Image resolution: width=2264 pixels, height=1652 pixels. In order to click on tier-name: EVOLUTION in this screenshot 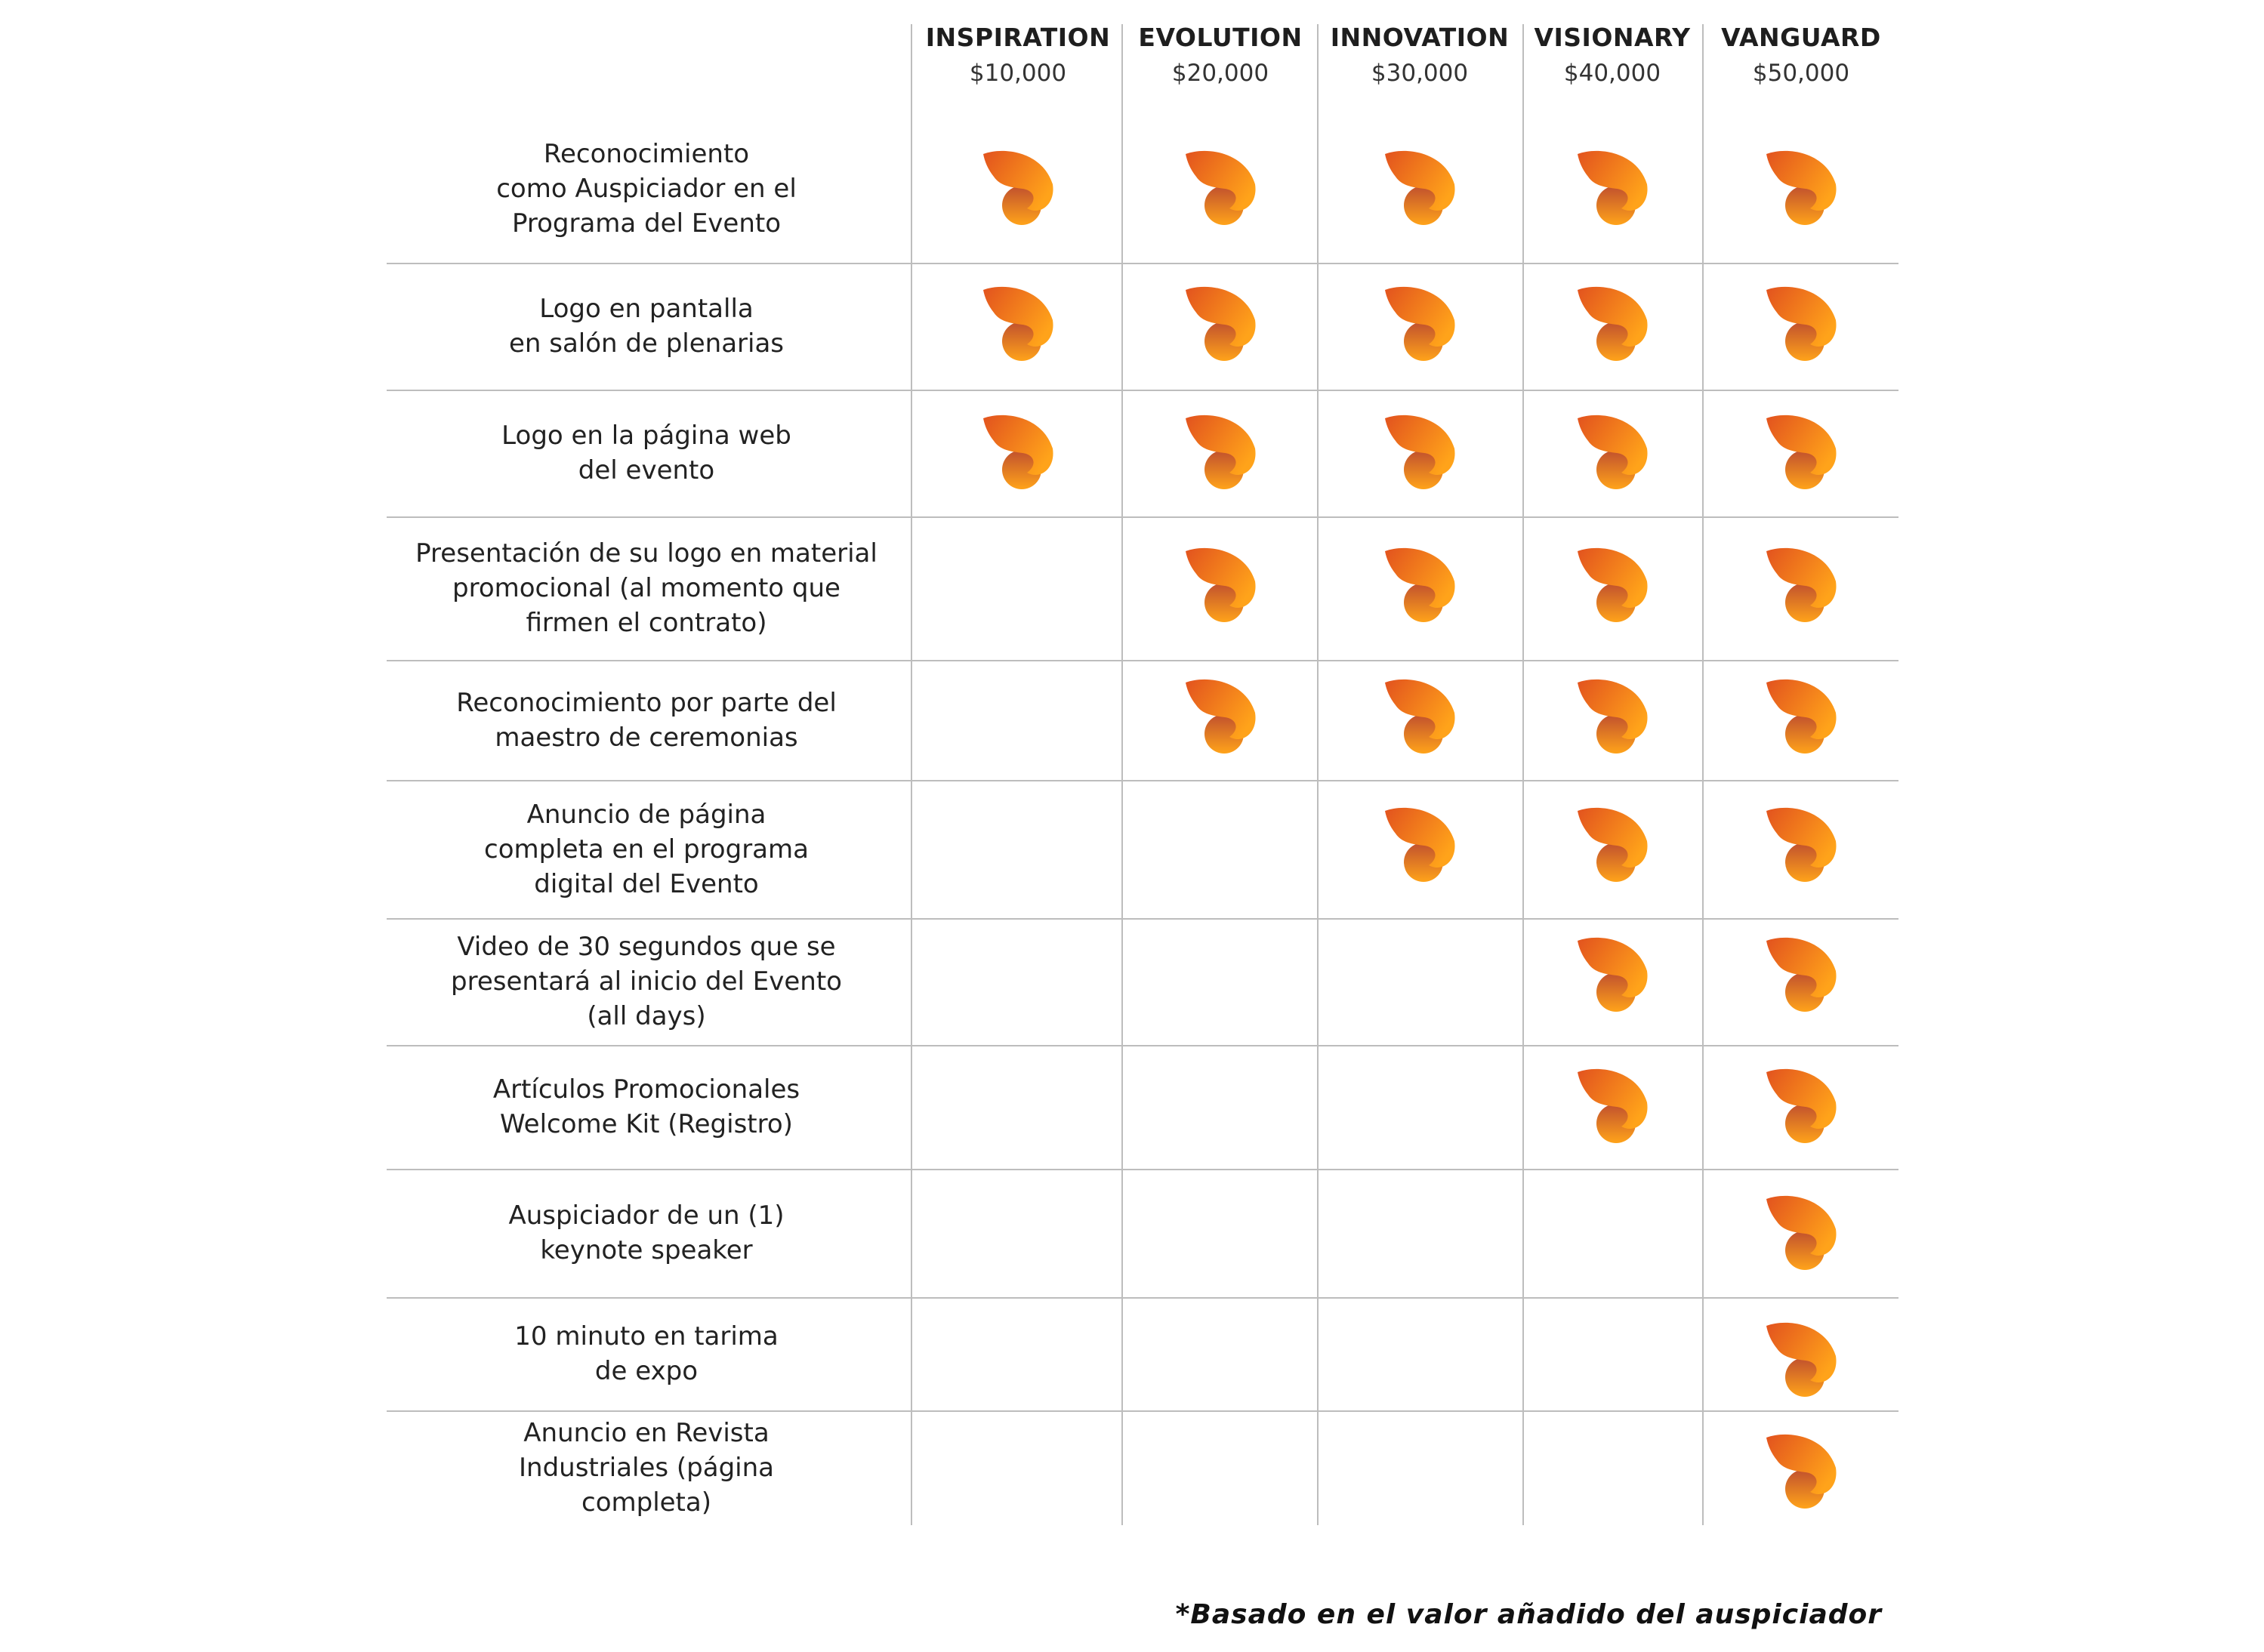, I will do `click(1220, 37)`.